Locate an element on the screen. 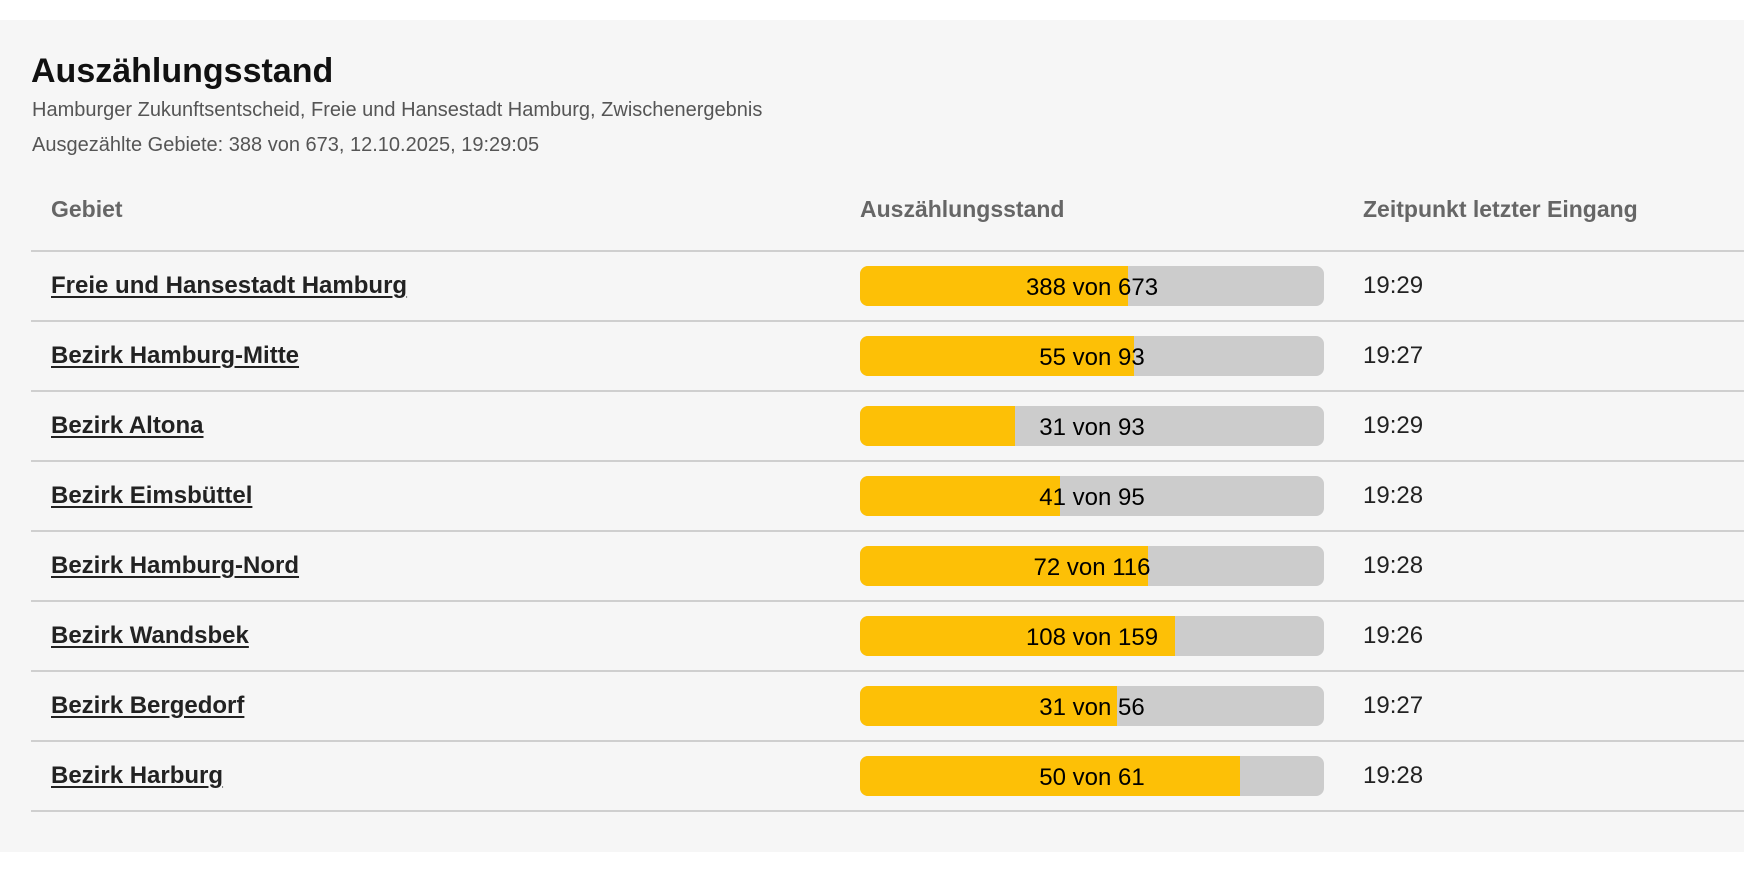  table-row: Bezirk Bergedorf 31 von 56 19:27 is located at coordinates (887, 707).